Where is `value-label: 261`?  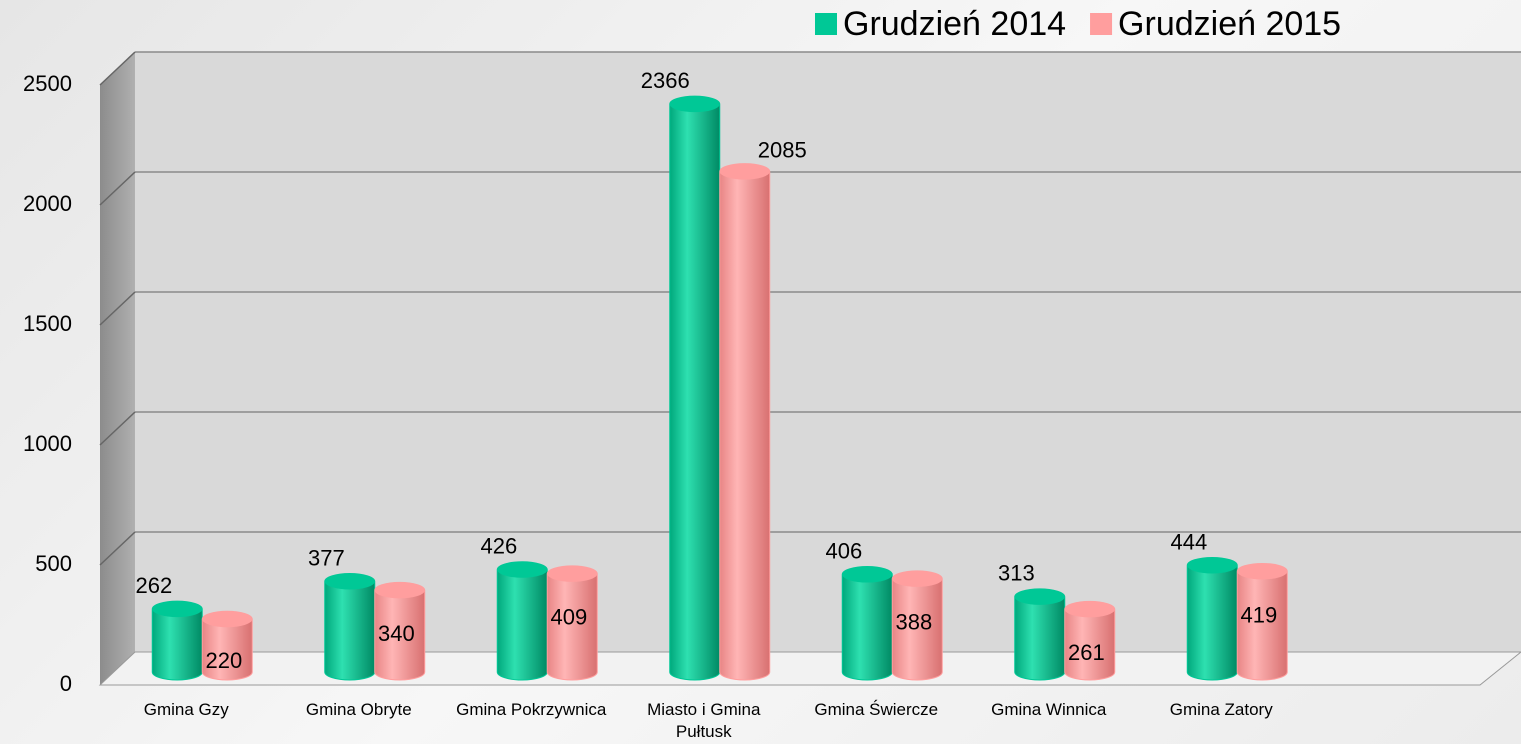
value-label: 261 is located at coordinates (1086, 652).